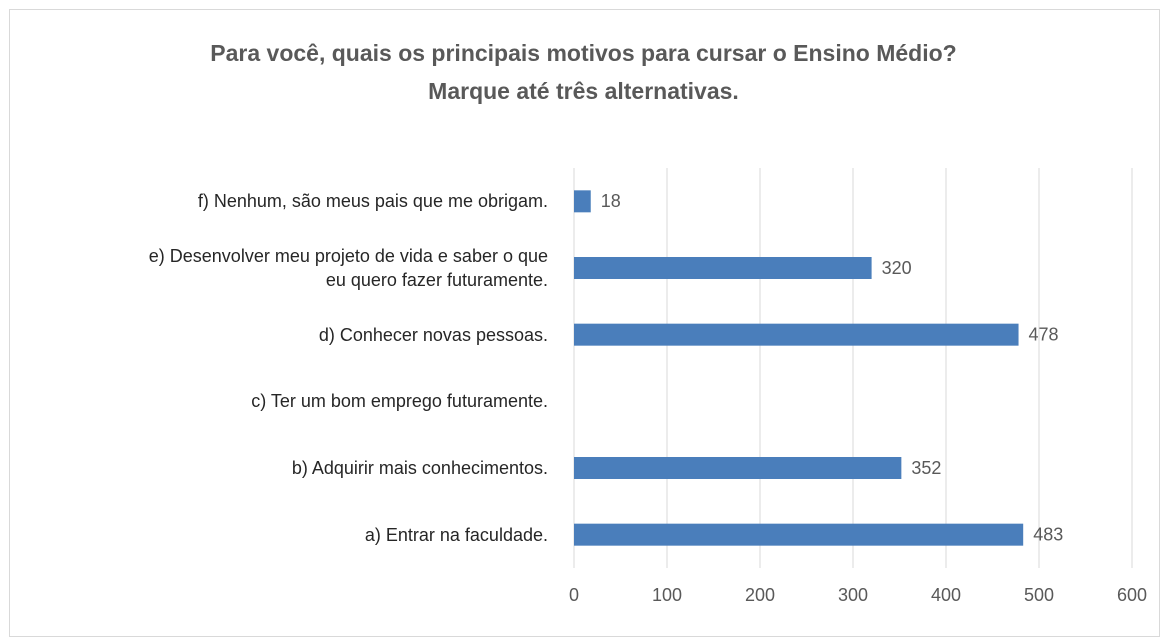 This screenshot has height=644, width=1167. Describe the element at coordinates (1039, 595) in the screenshot. I see `x-tick-label: 500` at that location.